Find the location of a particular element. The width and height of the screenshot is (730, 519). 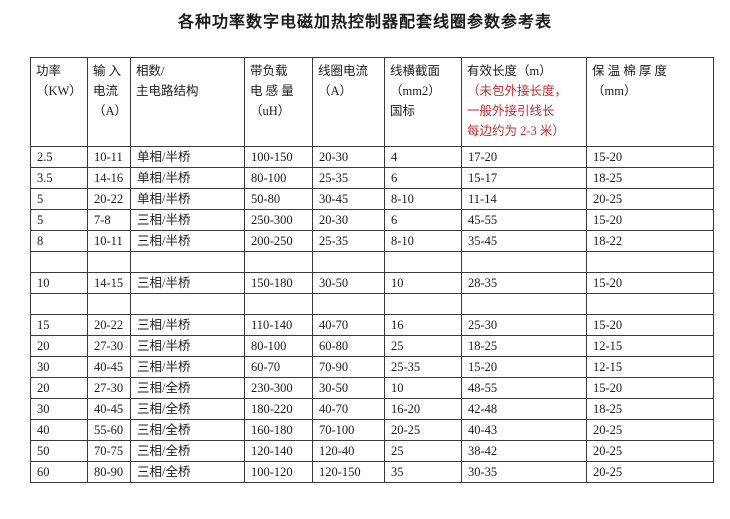

table-row: 10 14-15 三相/半桥 150-180 30-50 10 28-35 15-20 is located at coordinates (372, 283).